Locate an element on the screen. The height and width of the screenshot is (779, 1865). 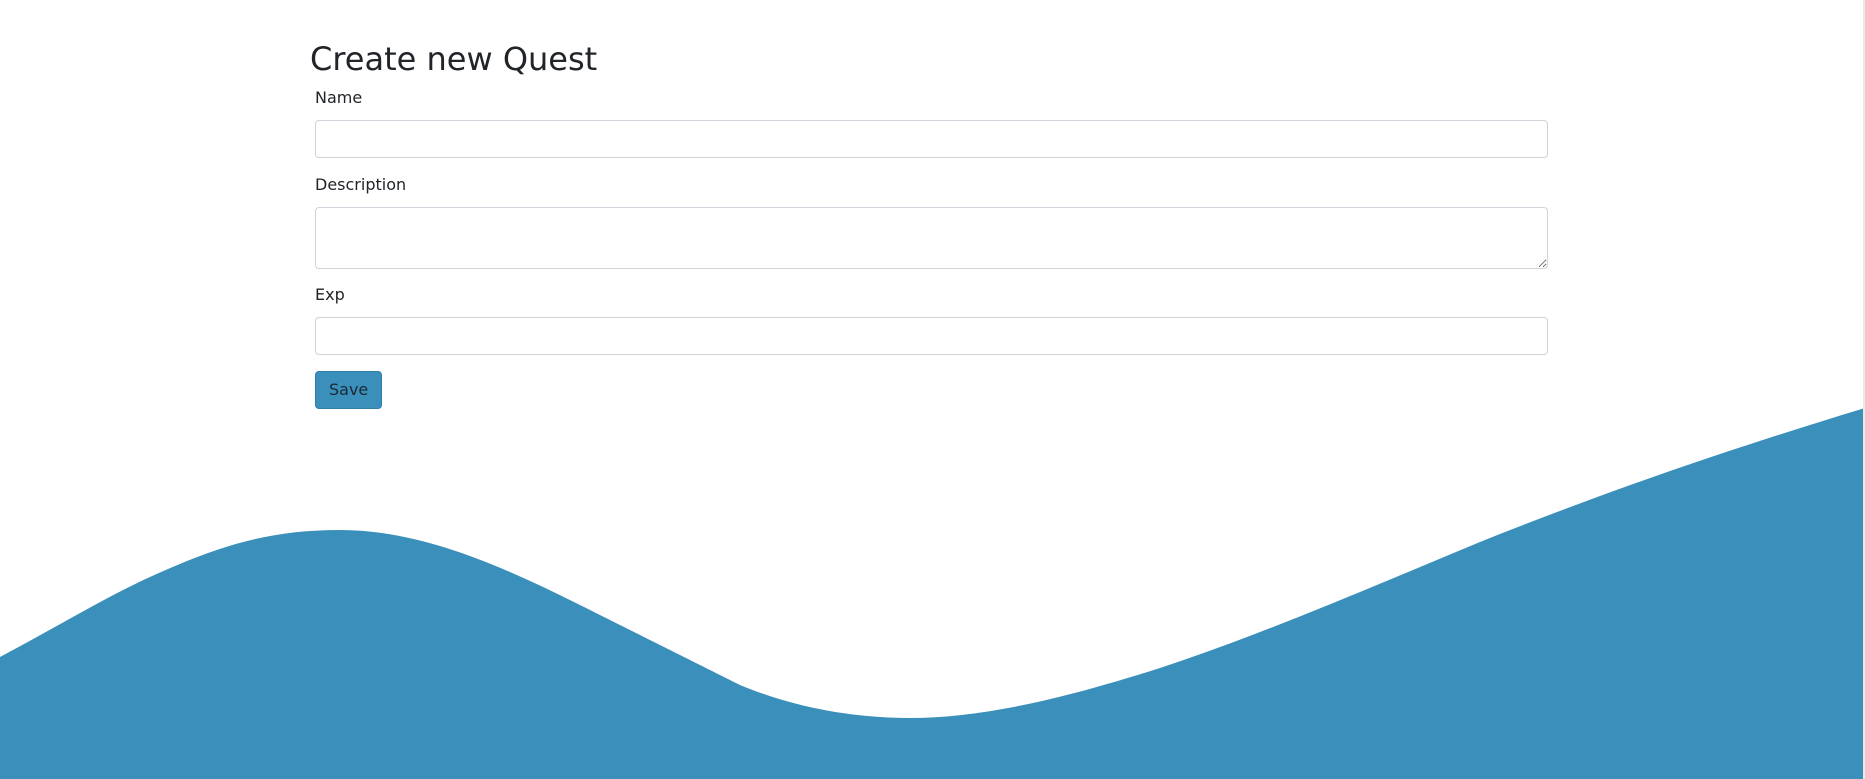
description-field-group: Description is located at coordinates (932, 222).